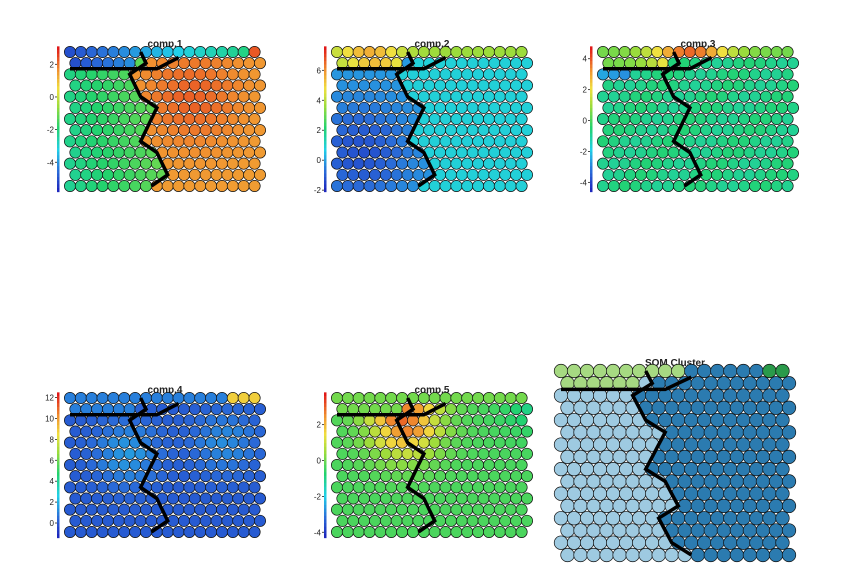 The width and height of the screenshot is (852, 585). I want to click on scale-tick-label: 0, so click(52, 97).